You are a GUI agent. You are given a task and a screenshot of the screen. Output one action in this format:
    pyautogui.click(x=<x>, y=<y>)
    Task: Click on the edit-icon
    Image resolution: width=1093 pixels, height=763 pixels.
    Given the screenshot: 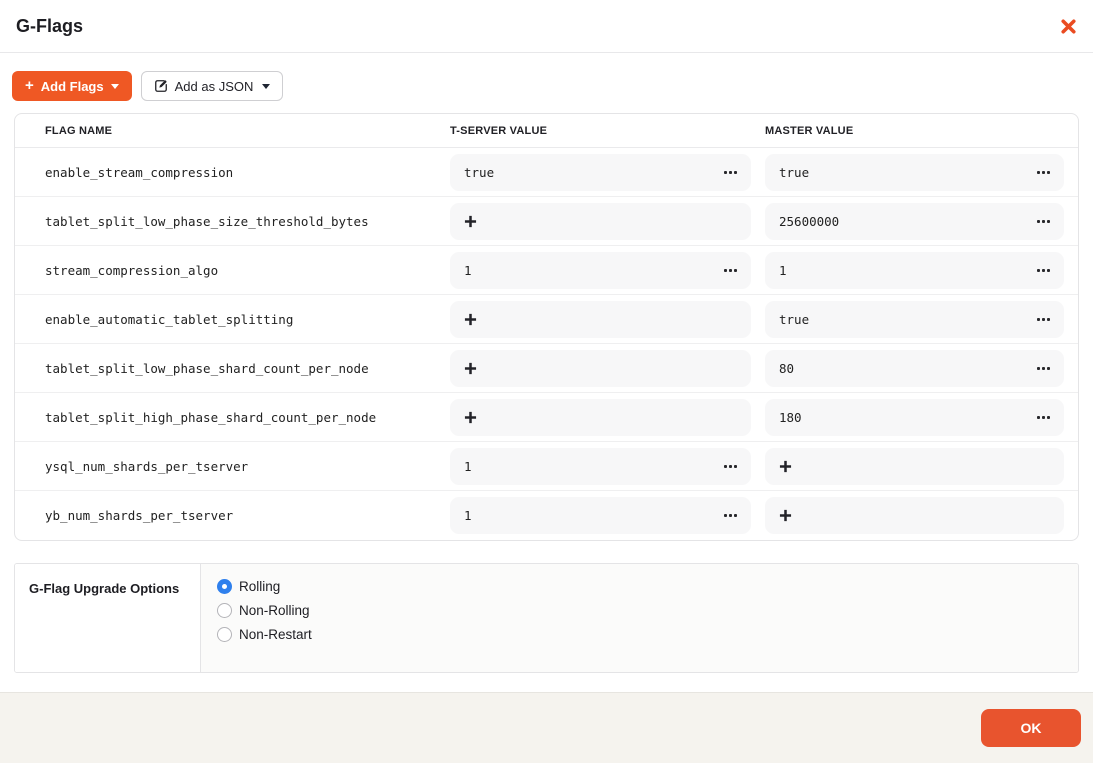 What is the action you would take?
    pyautogui.click(x=161, y=86)
    